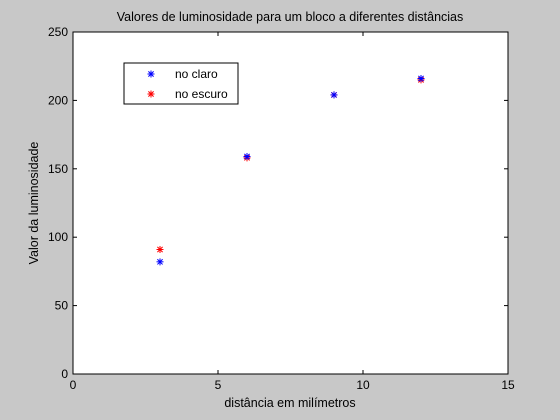 The image size is (560, 420). What do you see at coordinates (196, 74) in the screenshot?
I see `legend-label: no claro` at bounding box center [196, 74].